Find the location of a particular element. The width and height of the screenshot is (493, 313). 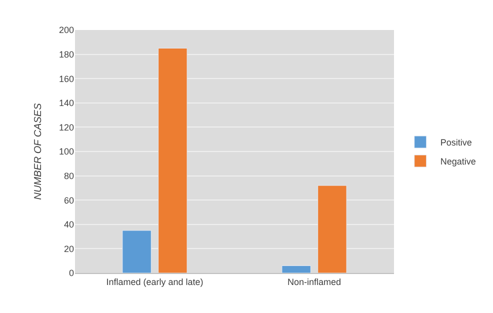

y-tick-label: 0 is located at coordinates (71, 273).